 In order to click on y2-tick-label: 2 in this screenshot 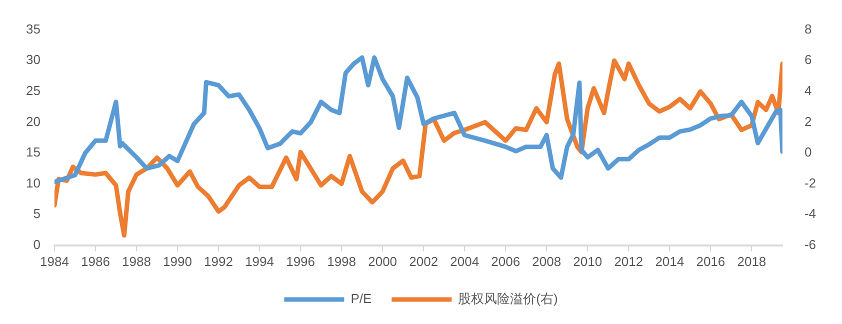, I will do `click(808, 121)`.